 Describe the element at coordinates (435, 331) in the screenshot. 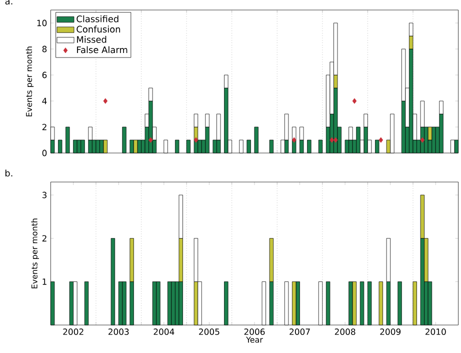

I see `x-tick-label: 2010` at that location.